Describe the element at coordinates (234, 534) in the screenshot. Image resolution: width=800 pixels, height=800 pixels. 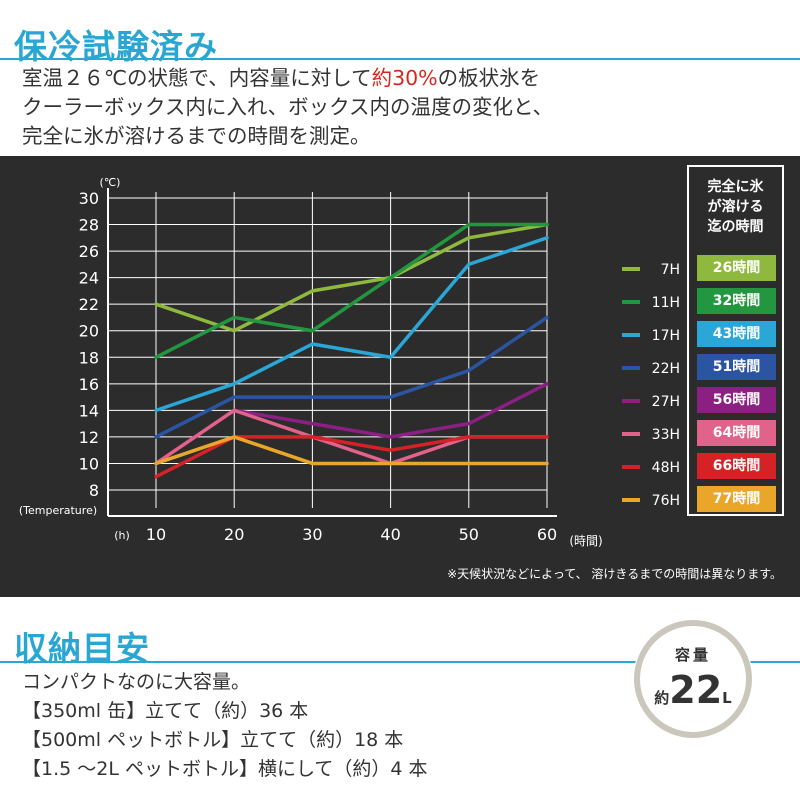
I see `x-tick-label-20: 20` at that location.